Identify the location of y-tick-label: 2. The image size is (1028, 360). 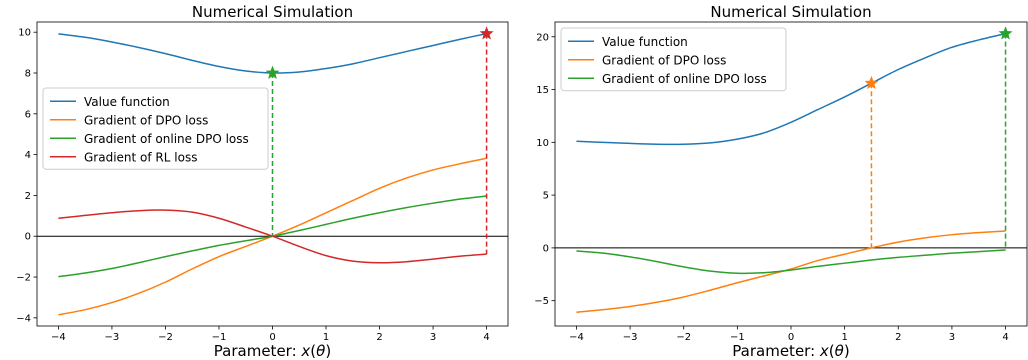
(28, 196).